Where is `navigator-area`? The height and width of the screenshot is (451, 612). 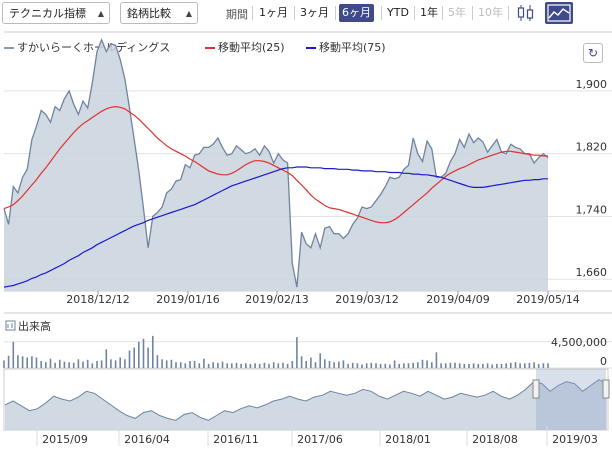 navigator-area is located at coordinates (306, 404).